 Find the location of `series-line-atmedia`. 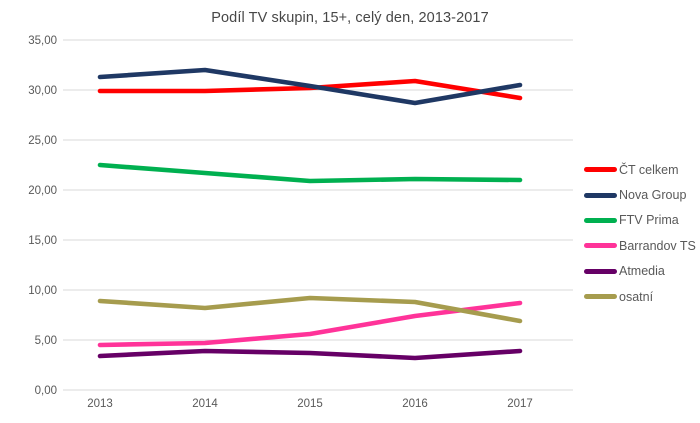

series-line-atmedia is located at coordinates (310, 354).